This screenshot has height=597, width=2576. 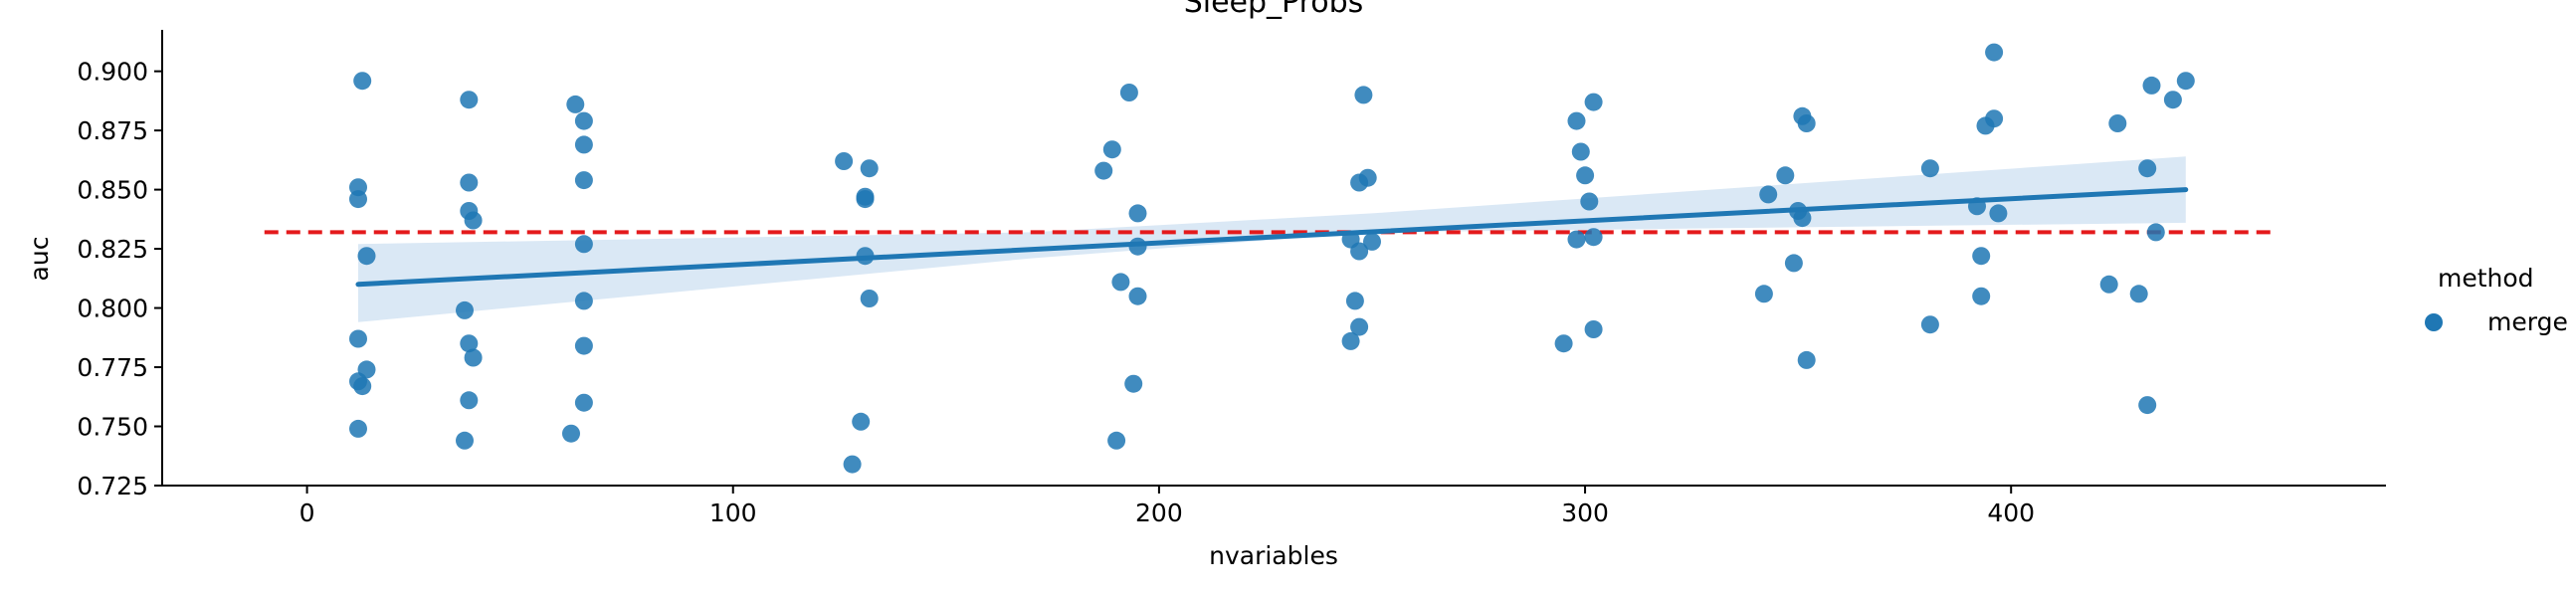 What do you see at coordinates (112, 249) in the screenshot?
I see `y-tick-label: 0.825` at bounding box center [112, 249].